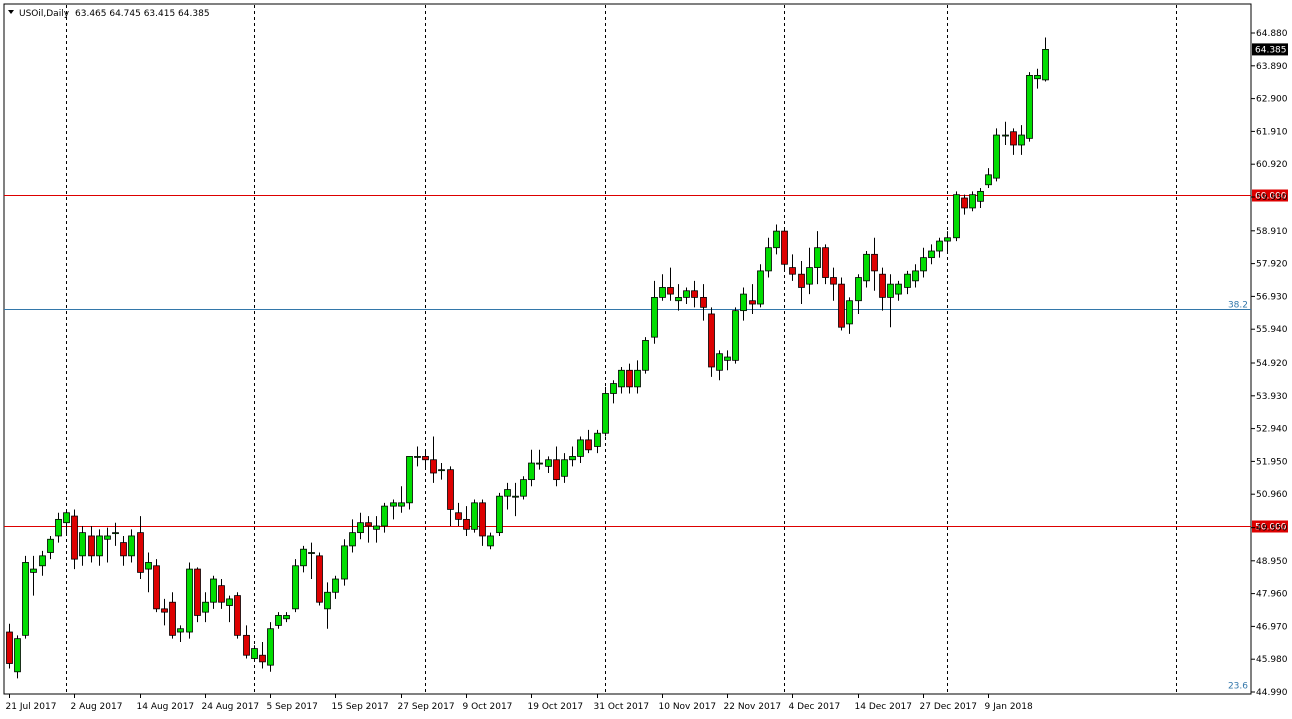 This screenshot has height=719, width=1292. I want to click on price-tick-label: 49.950, so click(1272, 529).